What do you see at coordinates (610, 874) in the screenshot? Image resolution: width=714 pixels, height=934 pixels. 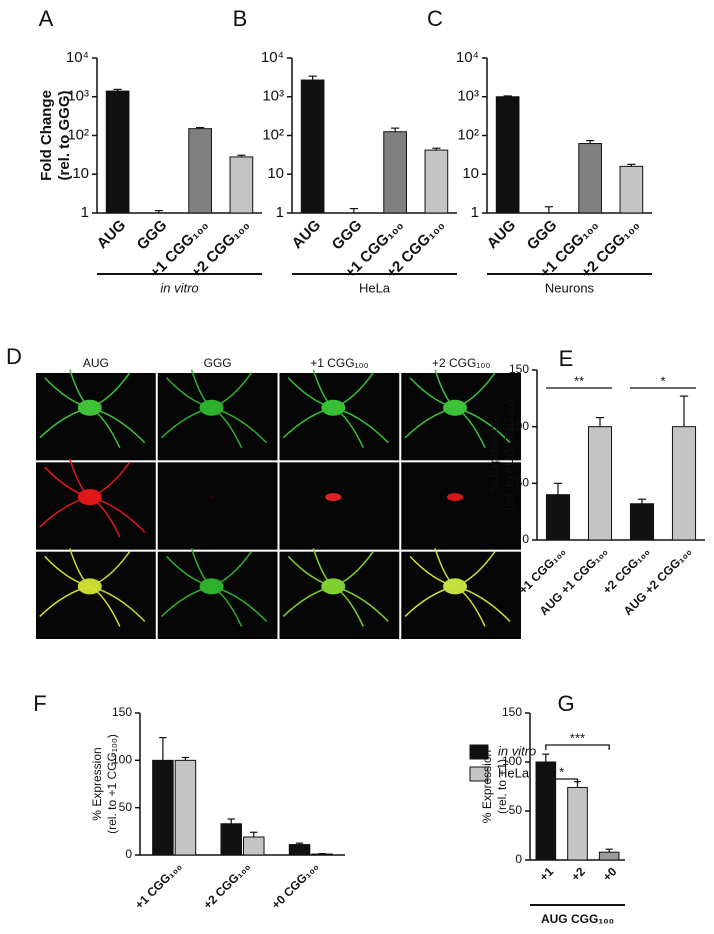 I see `x-tick-label: +0` at bounding box center [610, 874].